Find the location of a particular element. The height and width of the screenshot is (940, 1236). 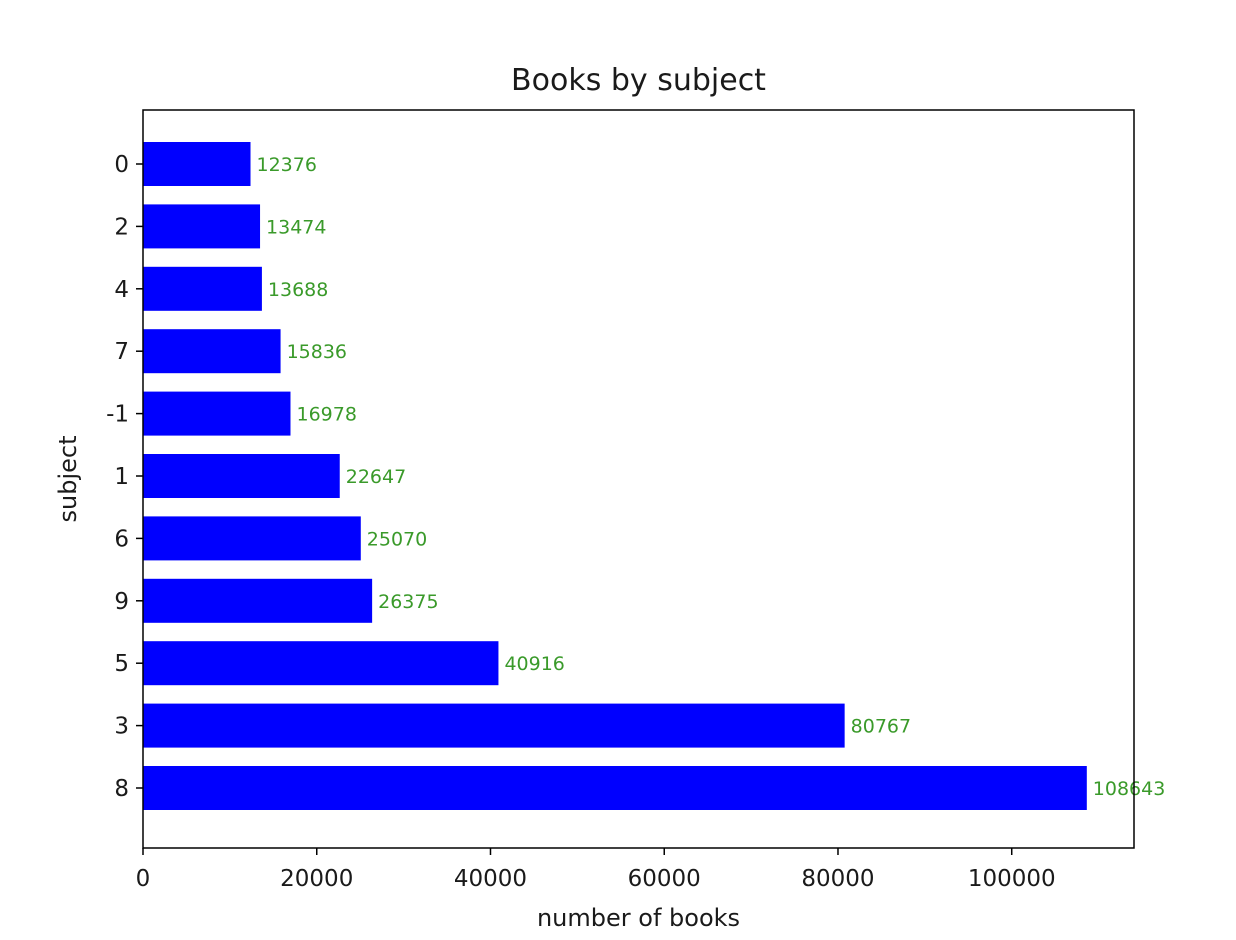

data-label: 15836 is located at coordinates (317, 352).